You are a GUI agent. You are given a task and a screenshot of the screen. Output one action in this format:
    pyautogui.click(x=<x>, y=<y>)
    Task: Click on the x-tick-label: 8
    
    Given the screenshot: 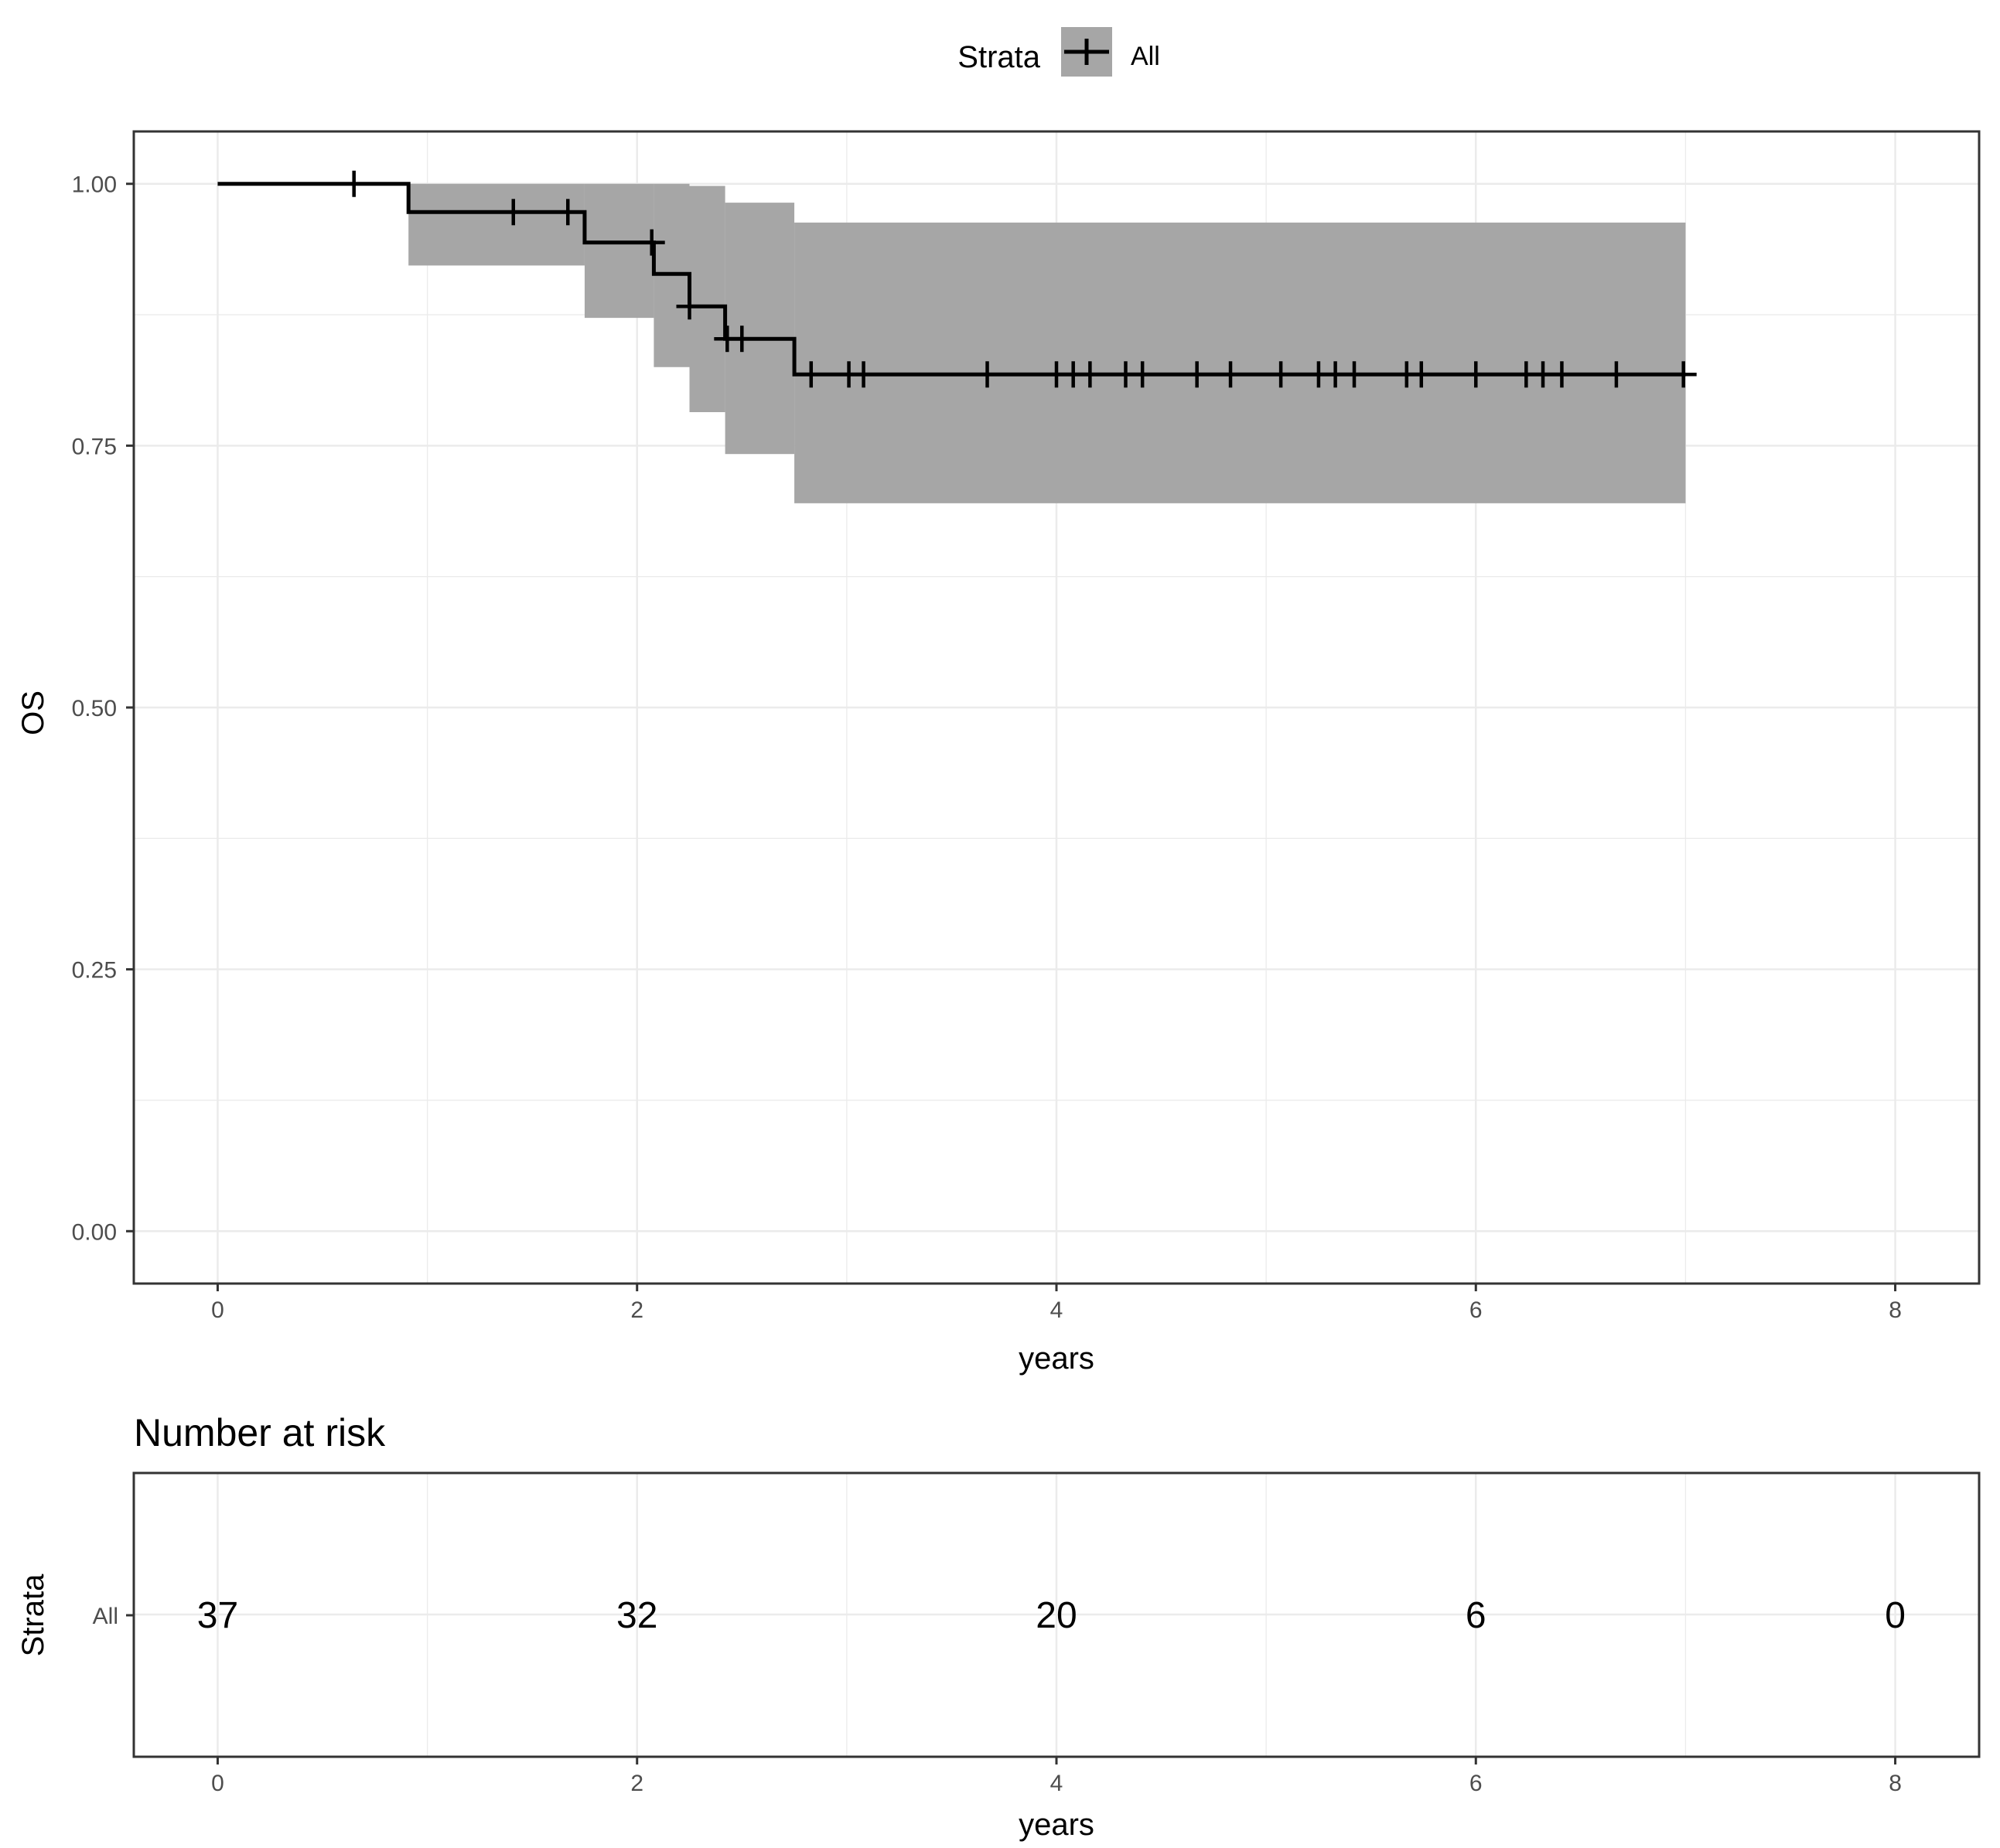 What is the action you would take?
    pyautogui.click(x=1895, y=1310)
    